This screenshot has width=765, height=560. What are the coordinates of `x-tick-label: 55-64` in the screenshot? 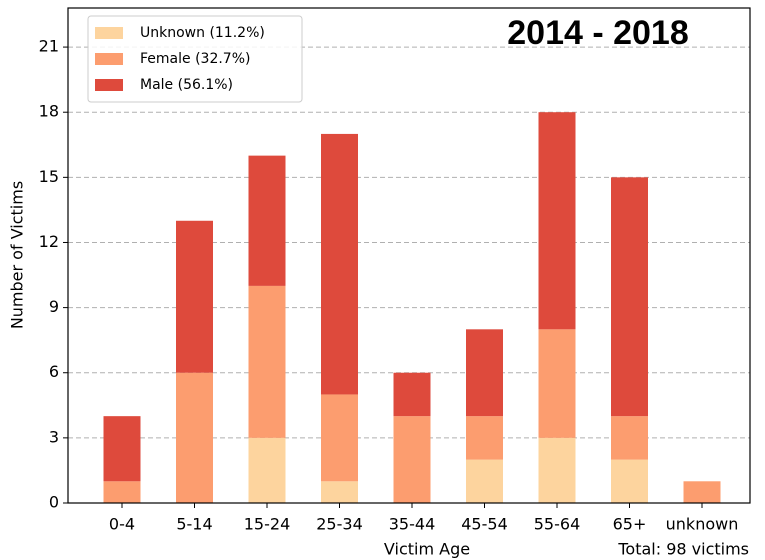 It's located at (557, 524).